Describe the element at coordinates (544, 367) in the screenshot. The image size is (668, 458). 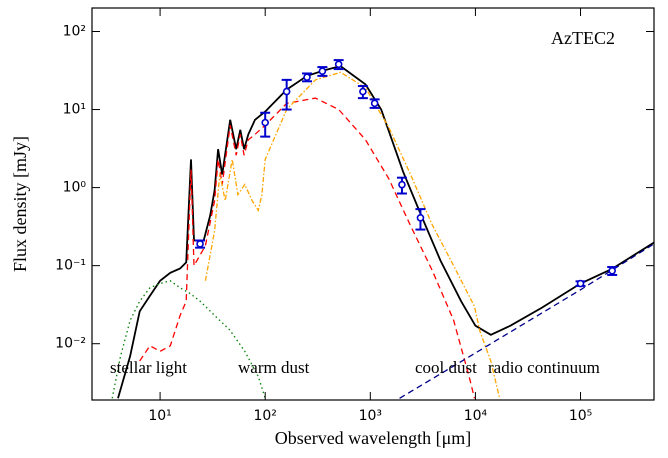
I see `component-label: radio continuum` at that location.